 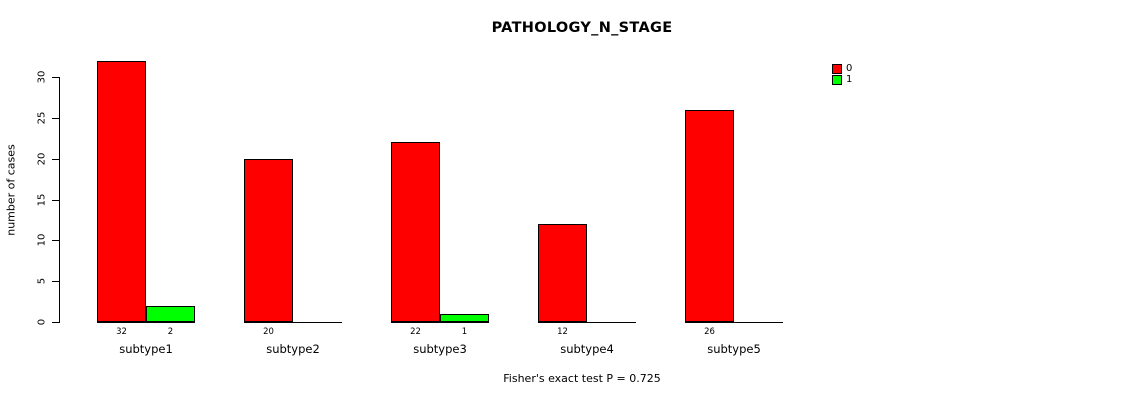 I want to click on y-tick-label: 10, so click(x=42, y=240).